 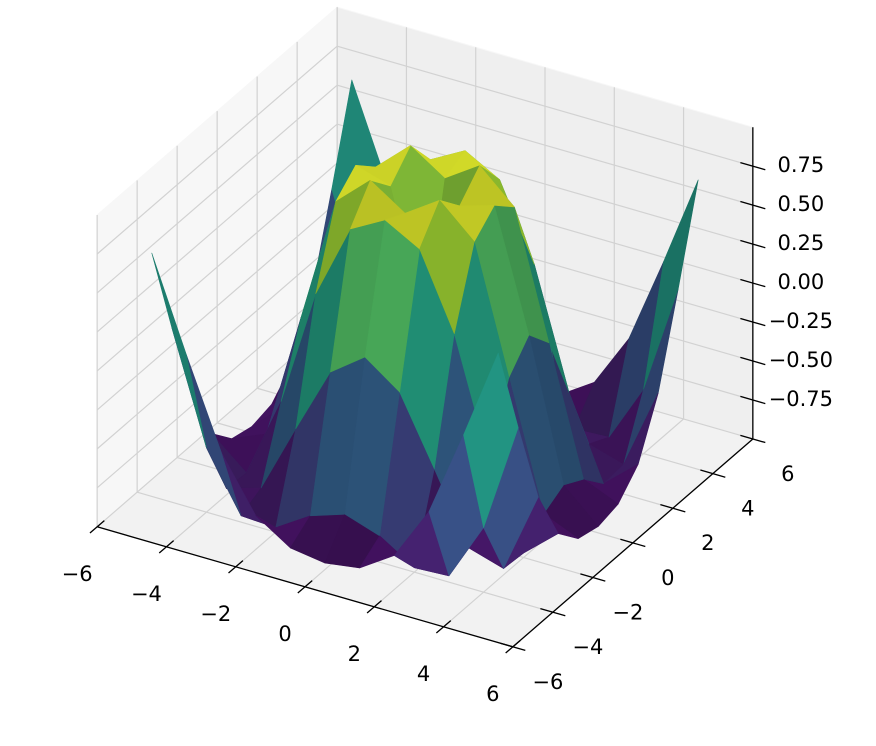 What do you see at coordinates (801, 360) in the screenshot?
I see `z-tick-label: −0.50` at bounding box center [801, 360].